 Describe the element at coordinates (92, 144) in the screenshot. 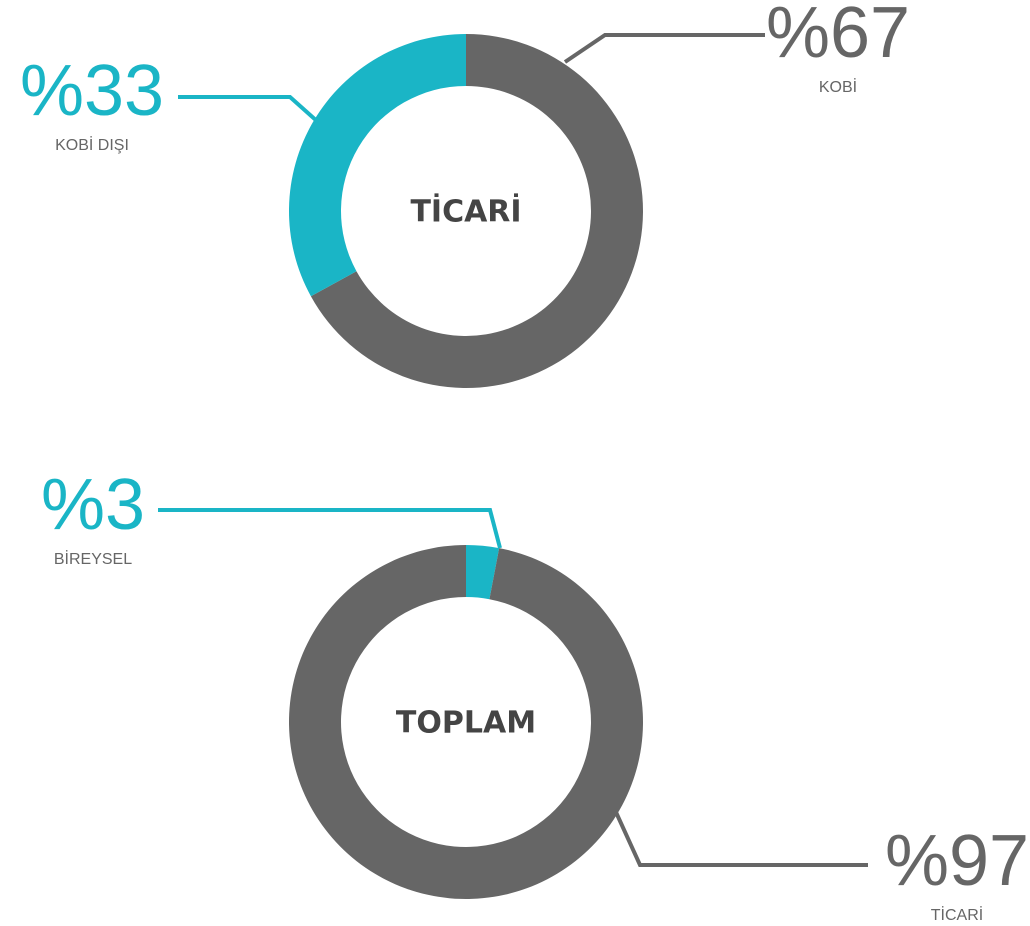

I see `slice-label: KOBİ DIŞI` at that location.